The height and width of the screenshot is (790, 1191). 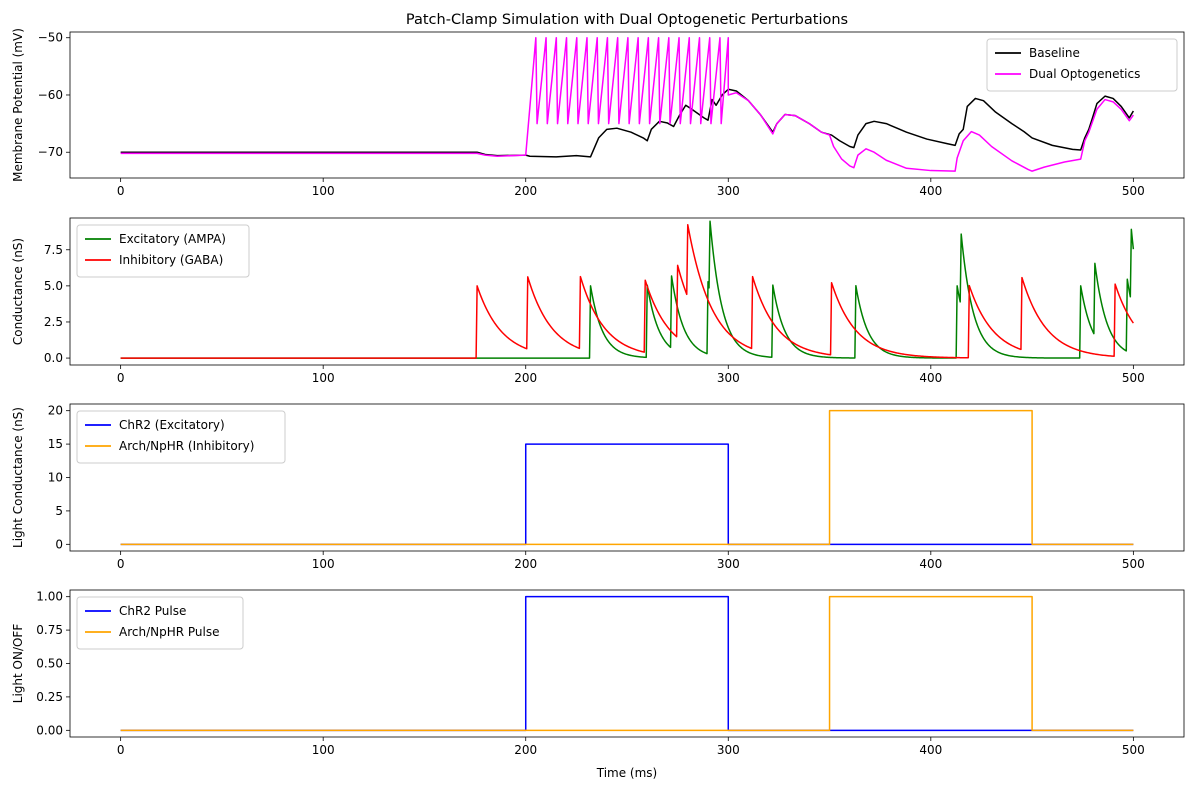 I want to click on y-tick-label: 0.50, so click(x=49, y=664).